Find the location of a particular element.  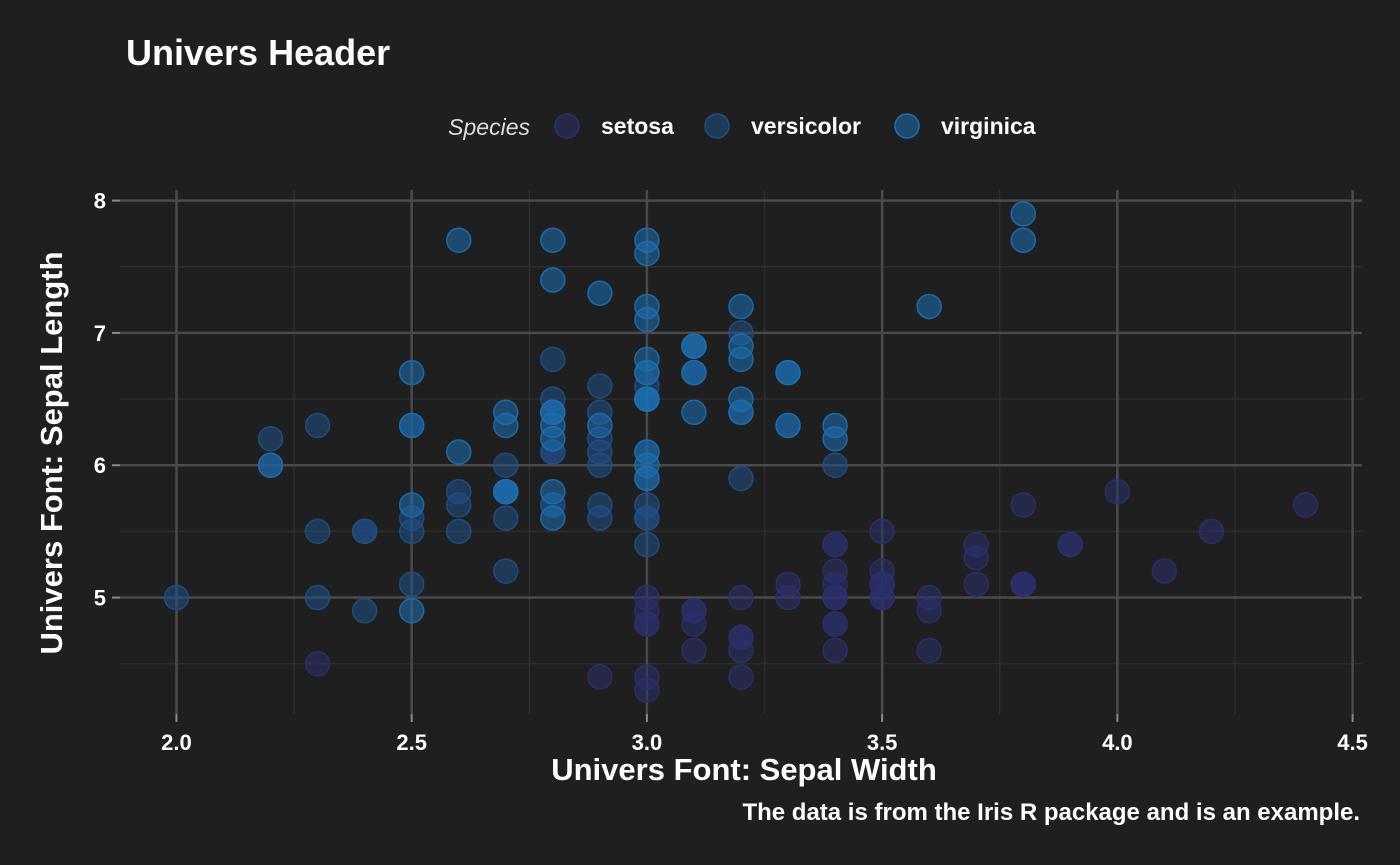

y-axis-ticks: 5 6 7 8 is located at coordinates (107, 400).